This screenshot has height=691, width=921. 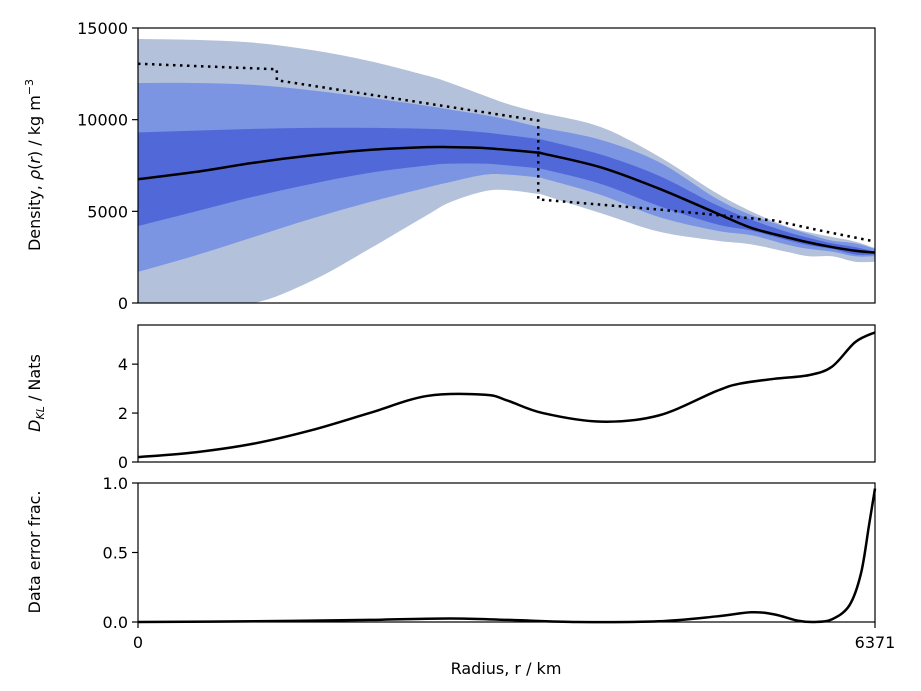 I want to click on dkl-line, so click(x=506, y=395).